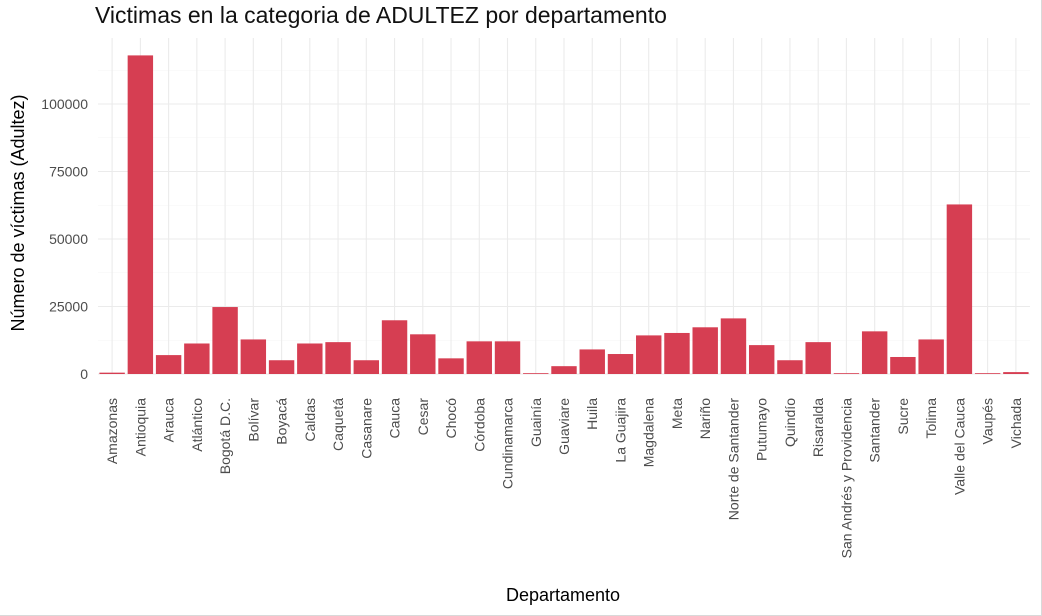  What do you see at coordinates (818, 427) in the screenshot?
I see `x-tick-label: Risaralda` at bounding box center [818, 427].